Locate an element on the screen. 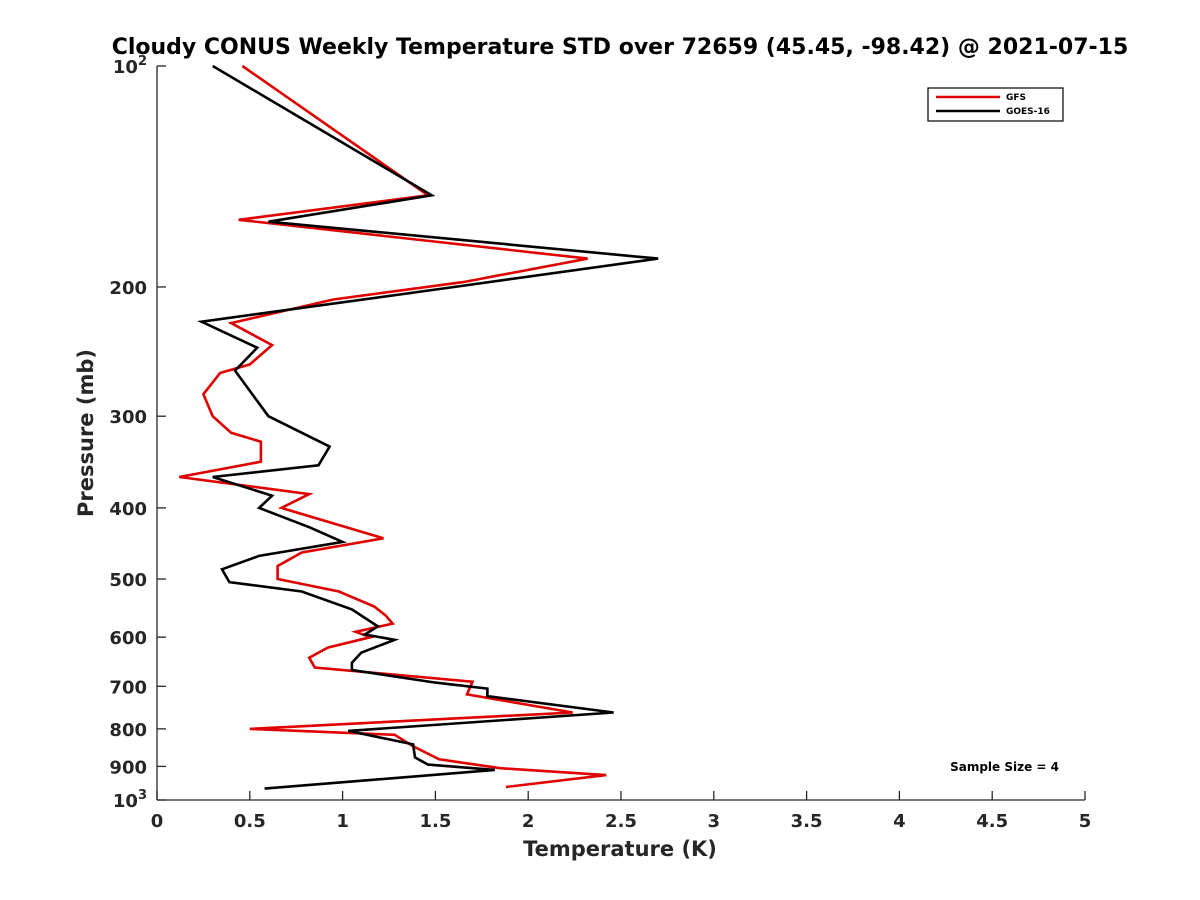 Image resolution: width=1200 pixels, height=900 pixels. x-tick-label: 3.5 is located at coordinates (807, 821).